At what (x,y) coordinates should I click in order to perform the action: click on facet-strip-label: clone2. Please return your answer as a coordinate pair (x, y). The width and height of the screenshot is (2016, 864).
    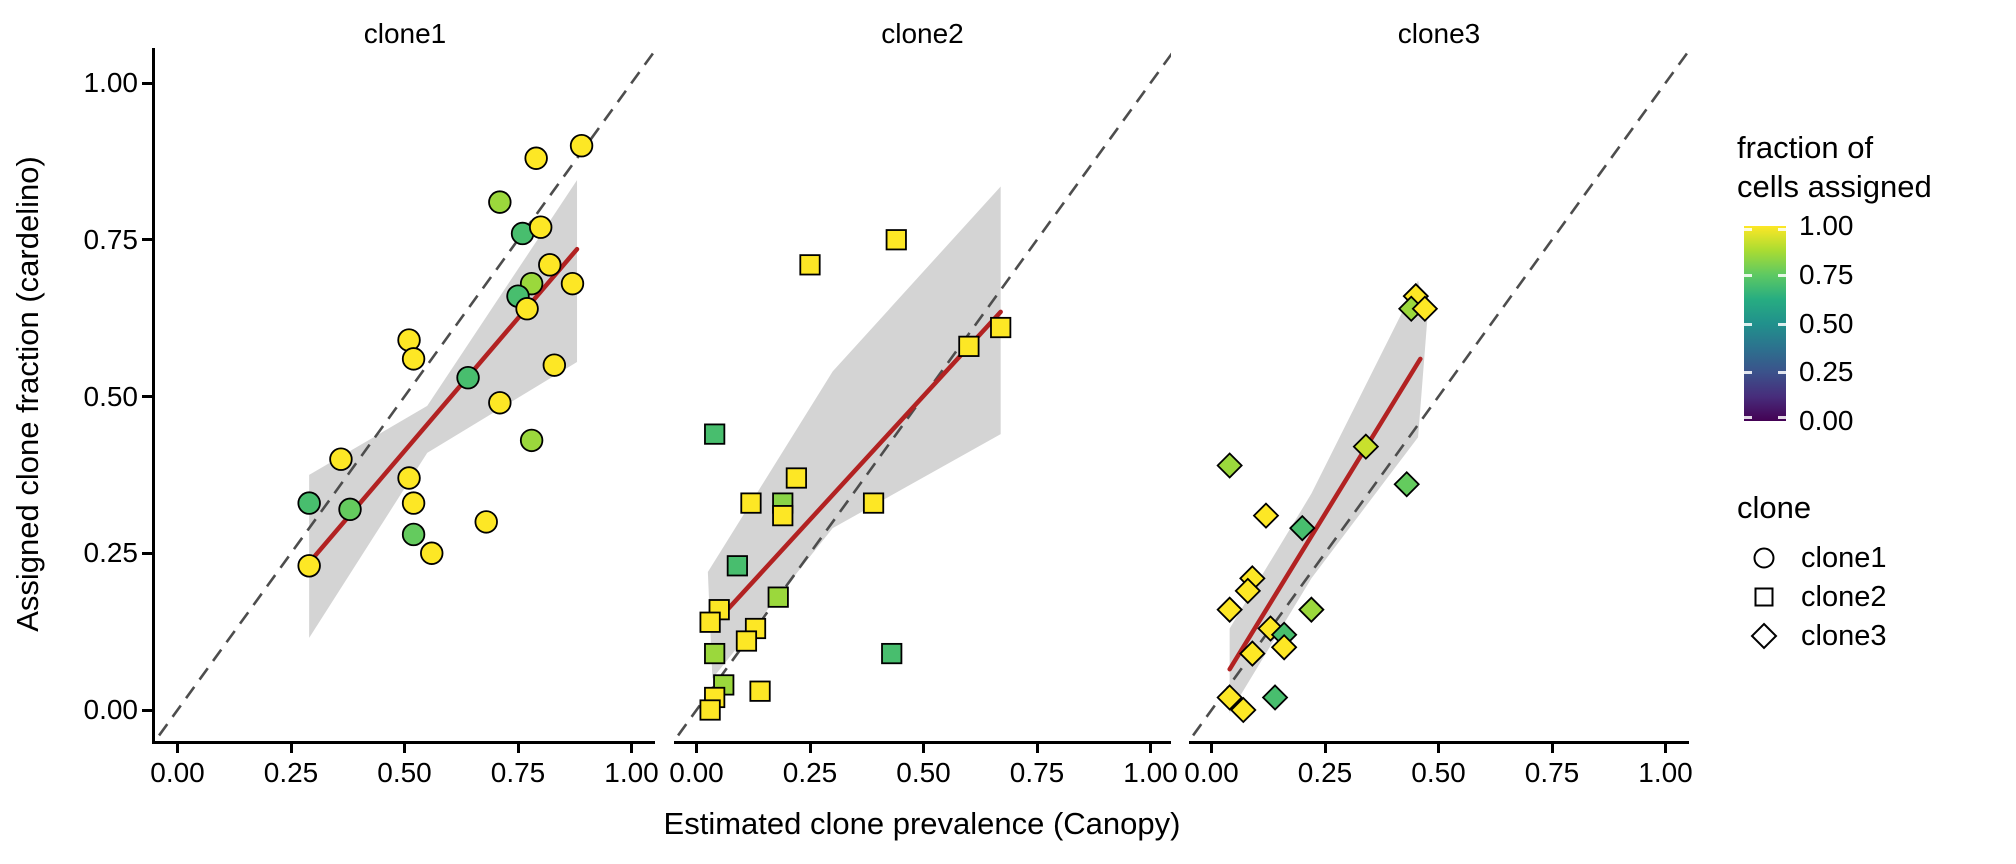
    Looking at the image, I should click on (922, 33).